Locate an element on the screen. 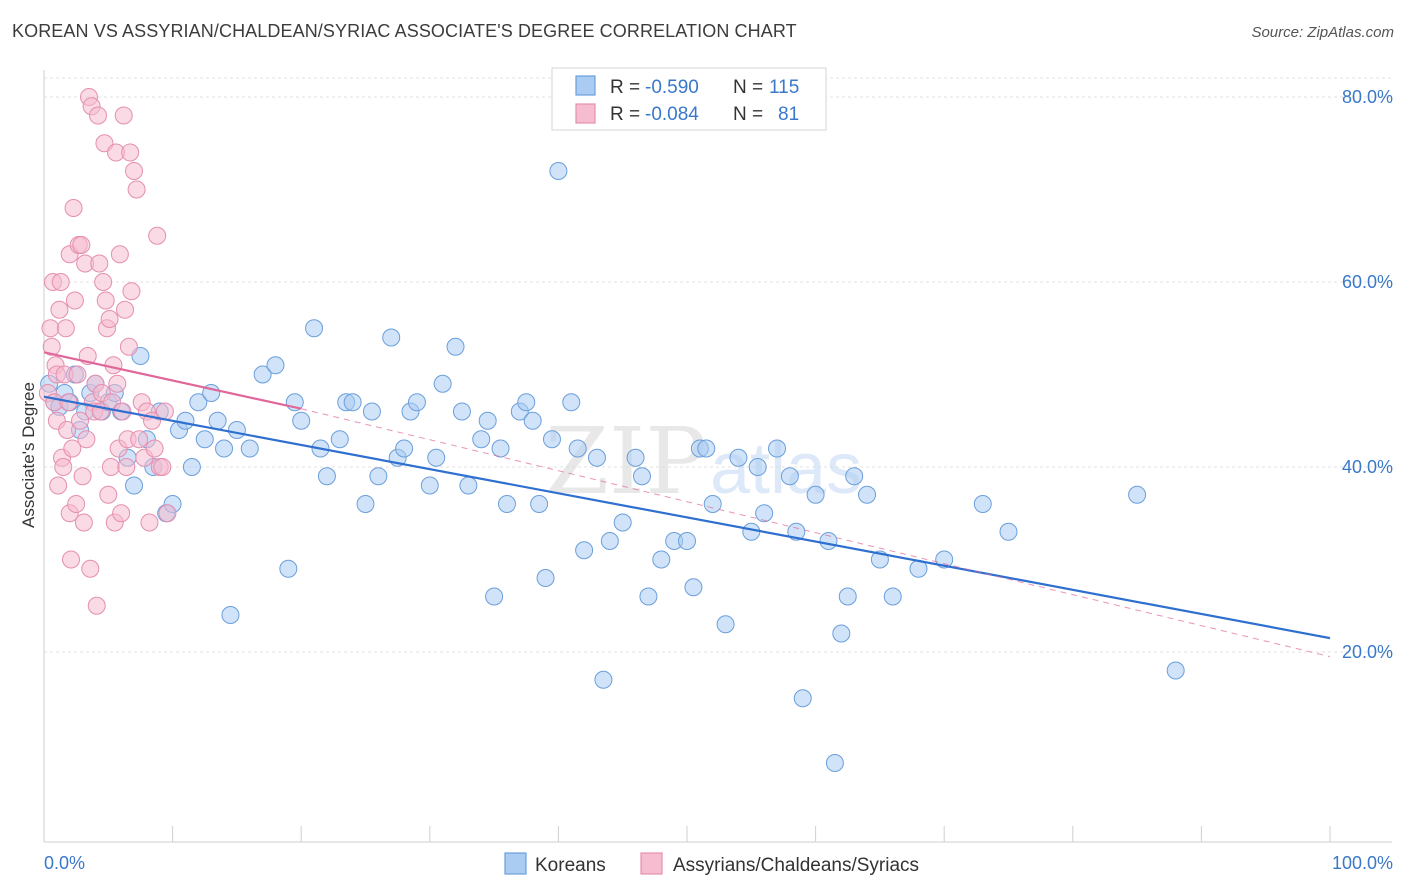 Image resolution: width=1406 pixels, height=892 pixels. chart-source: Source: ZipAtlas.com is located at coordinates (1322, 32).